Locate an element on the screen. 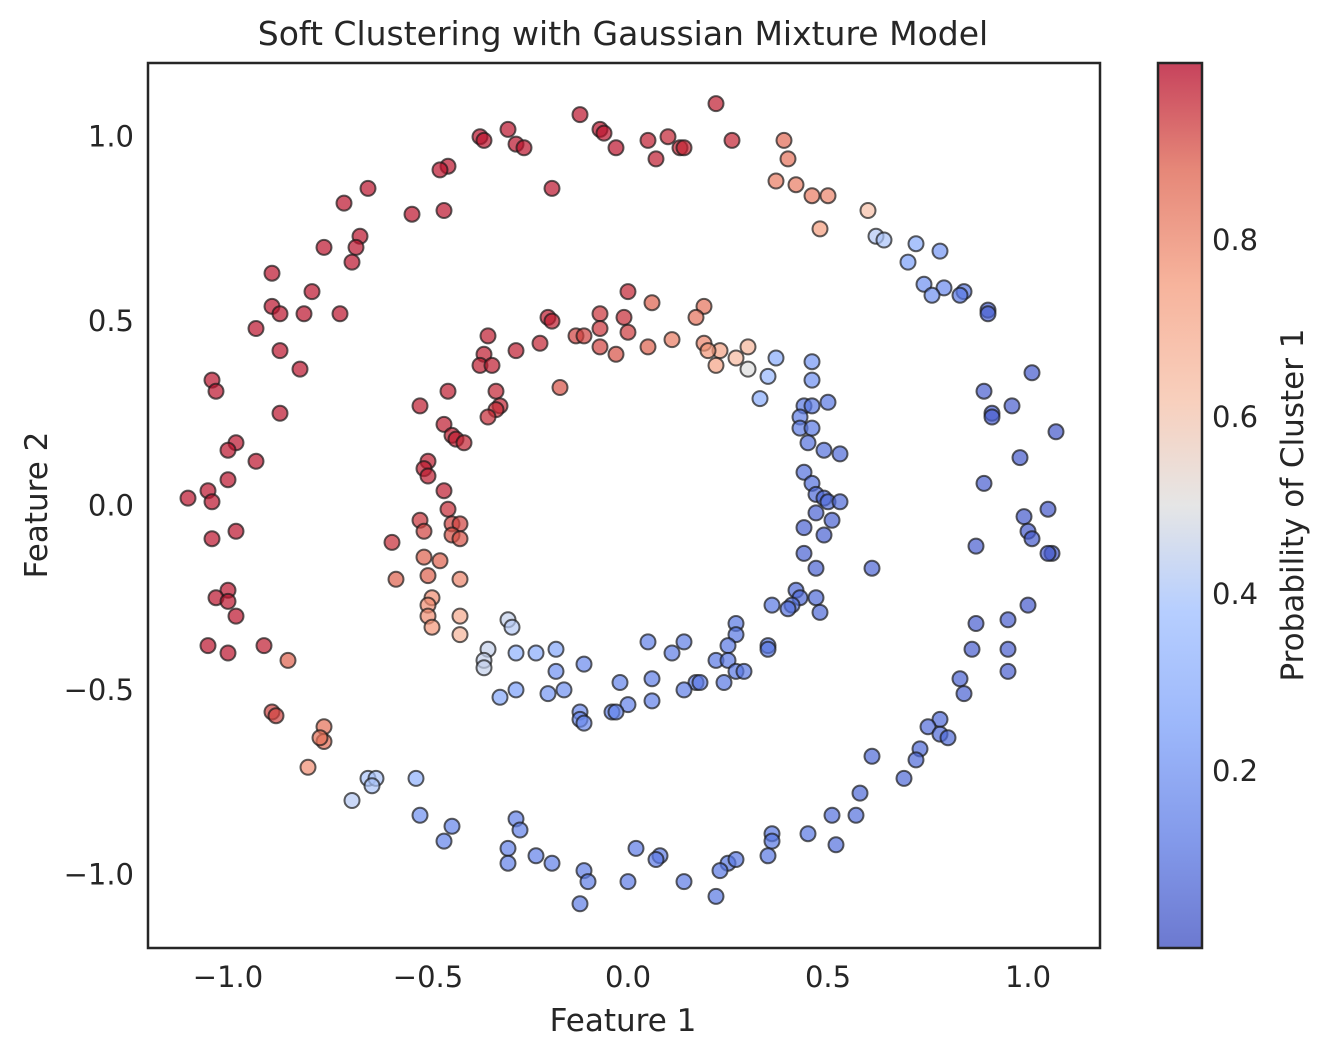 Image resolution: width=1329 pixels, height=1064 pixels. y-axis-ticks: −1.0 −0.5 0.0 0.5 1.0 is located at coordinates (99, 506).